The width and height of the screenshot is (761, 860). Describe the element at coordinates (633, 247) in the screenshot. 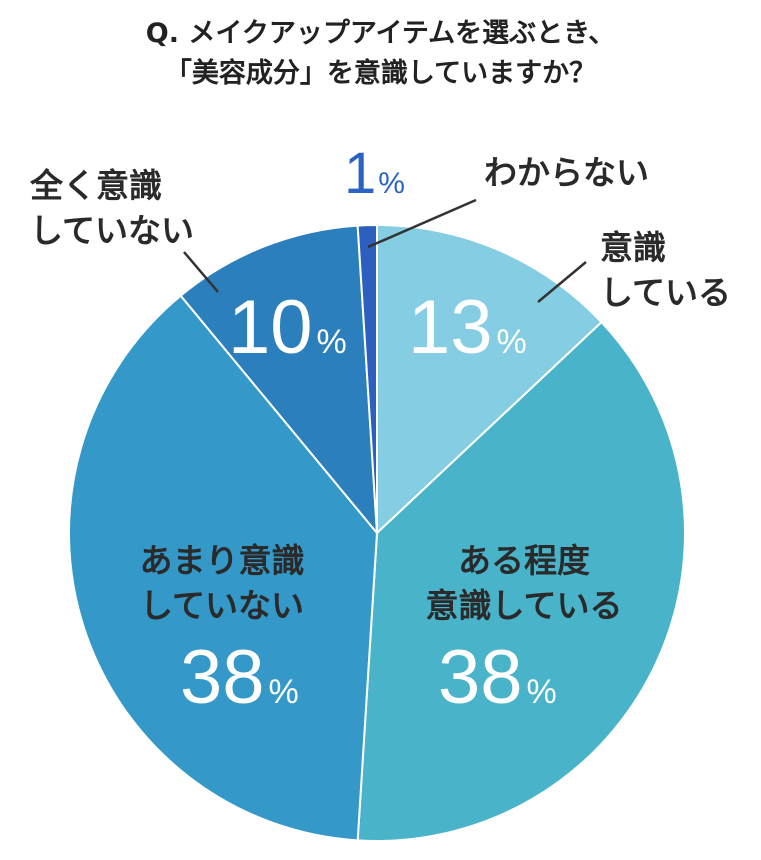

I see `label-aware-line-1: 意識` at that location.